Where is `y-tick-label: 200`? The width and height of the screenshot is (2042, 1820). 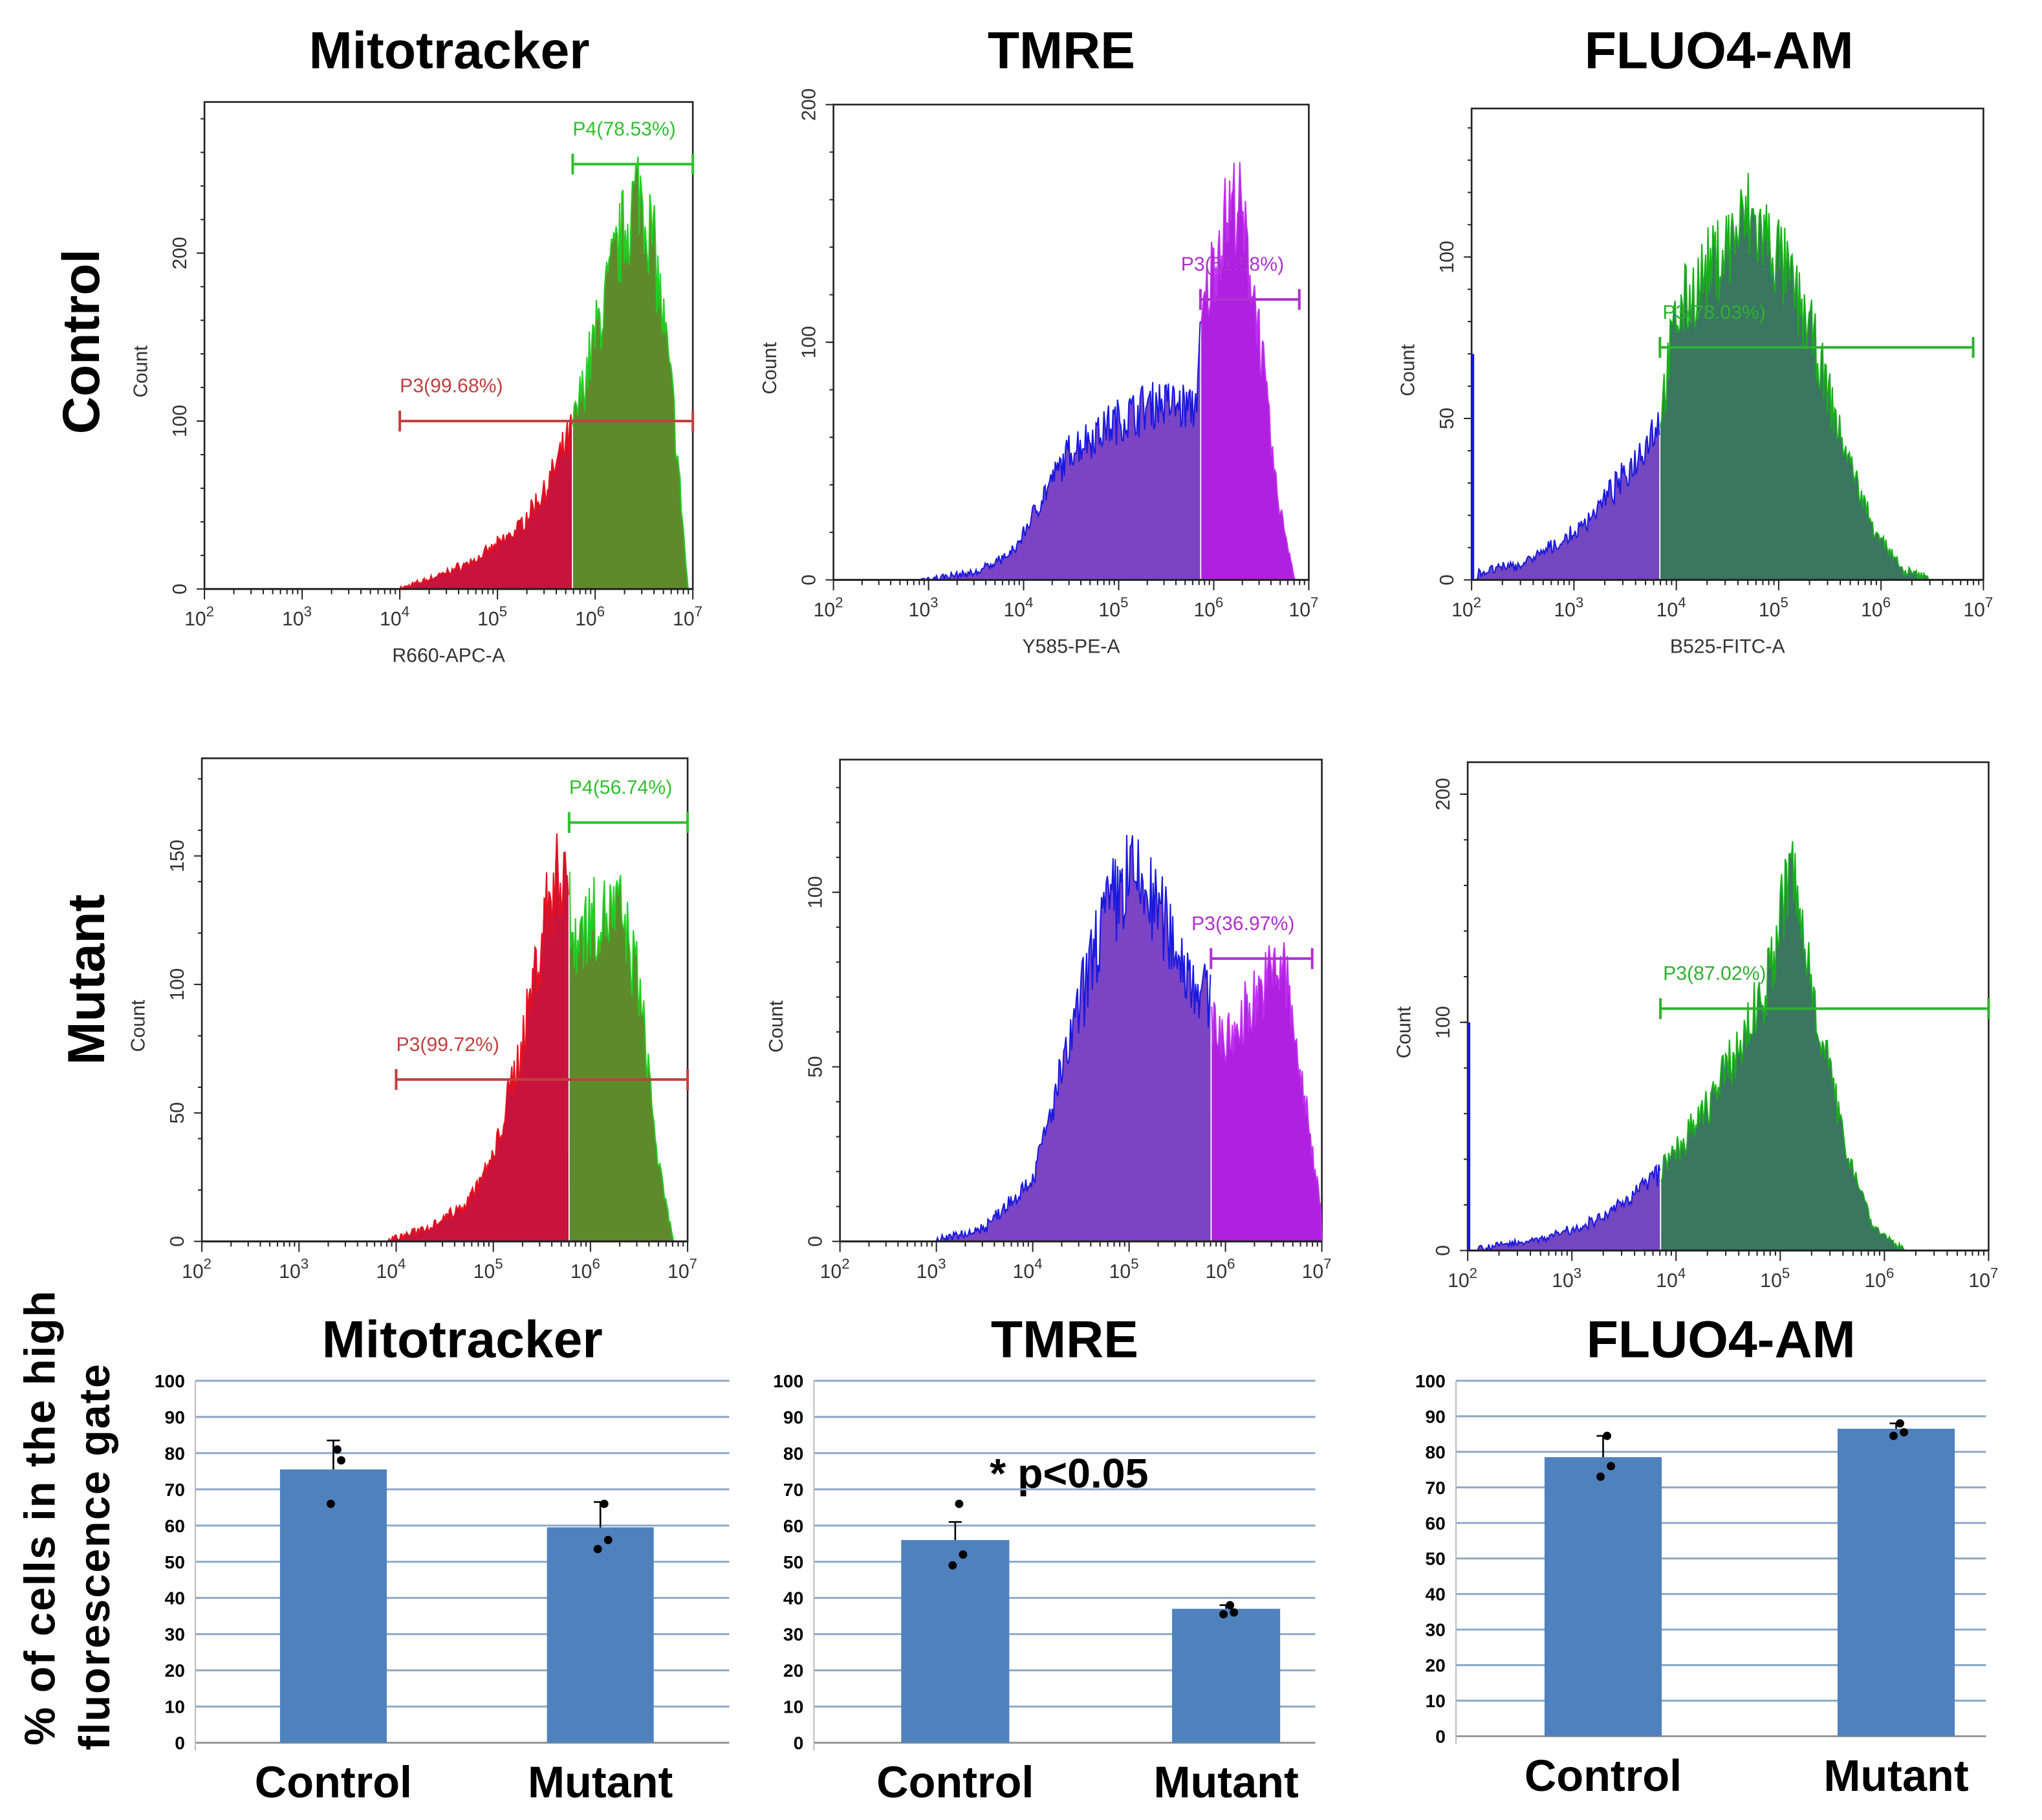 y-tick-label: 200 is located at coordinates (809, 105).